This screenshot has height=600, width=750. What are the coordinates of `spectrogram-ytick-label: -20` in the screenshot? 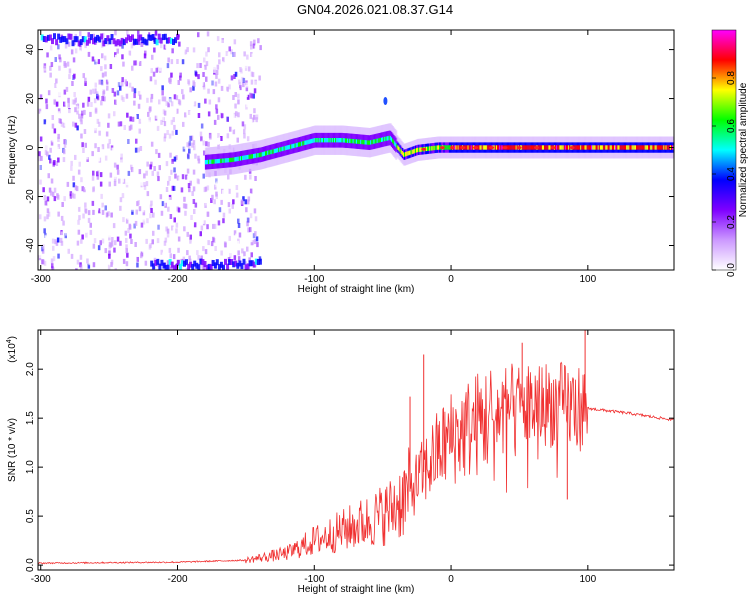 It's located at (30, 196).